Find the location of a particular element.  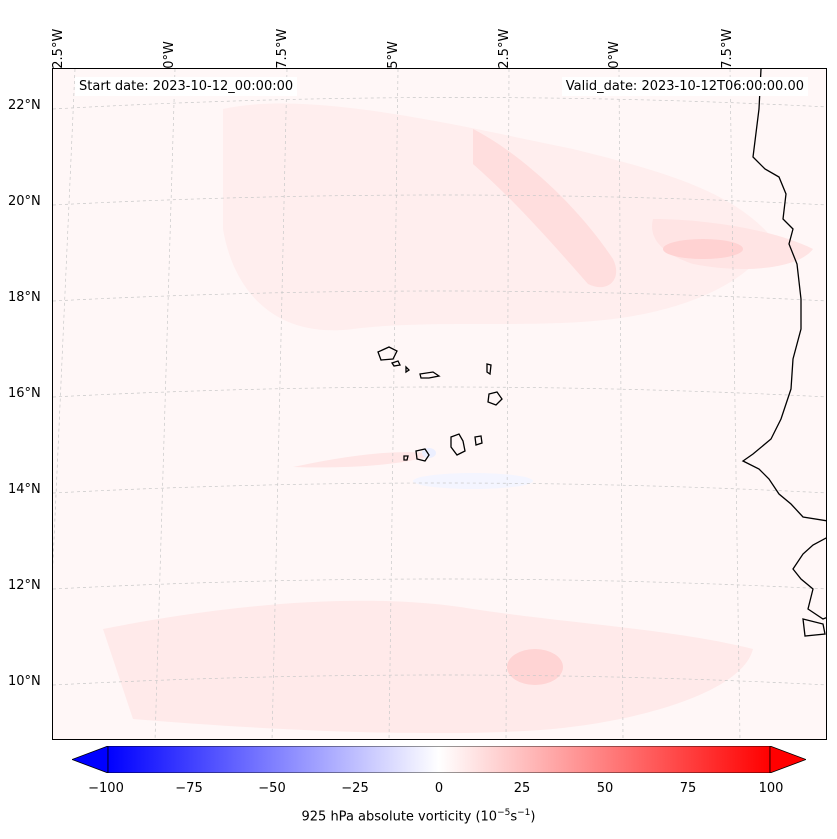

vorticity-patch-south is located at coordinates (428, 667).